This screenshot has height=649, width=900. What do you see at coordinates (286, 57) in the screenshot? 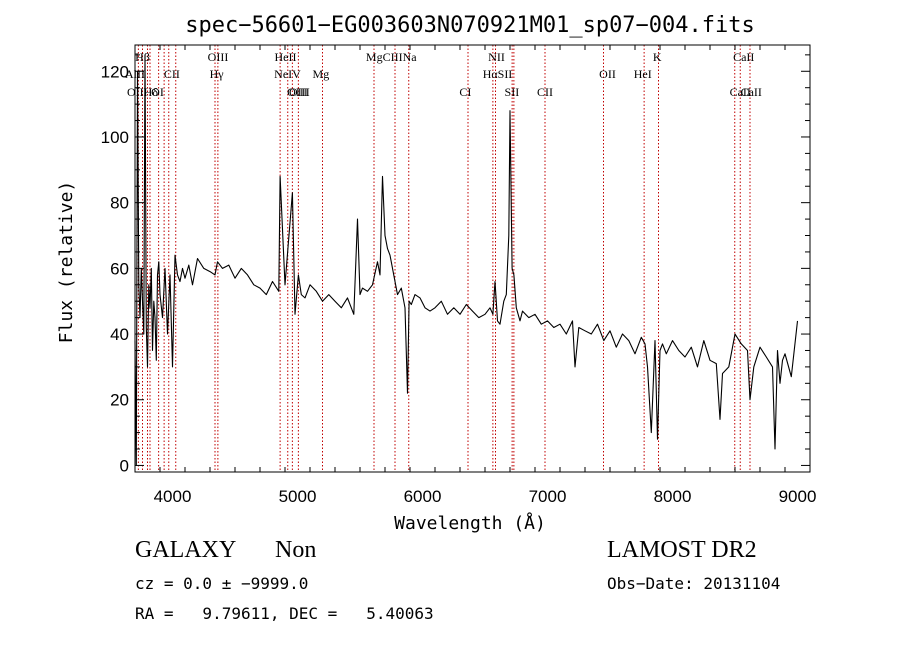
I see `spectral-line-label: HeII` at bounding box center [286, 57].